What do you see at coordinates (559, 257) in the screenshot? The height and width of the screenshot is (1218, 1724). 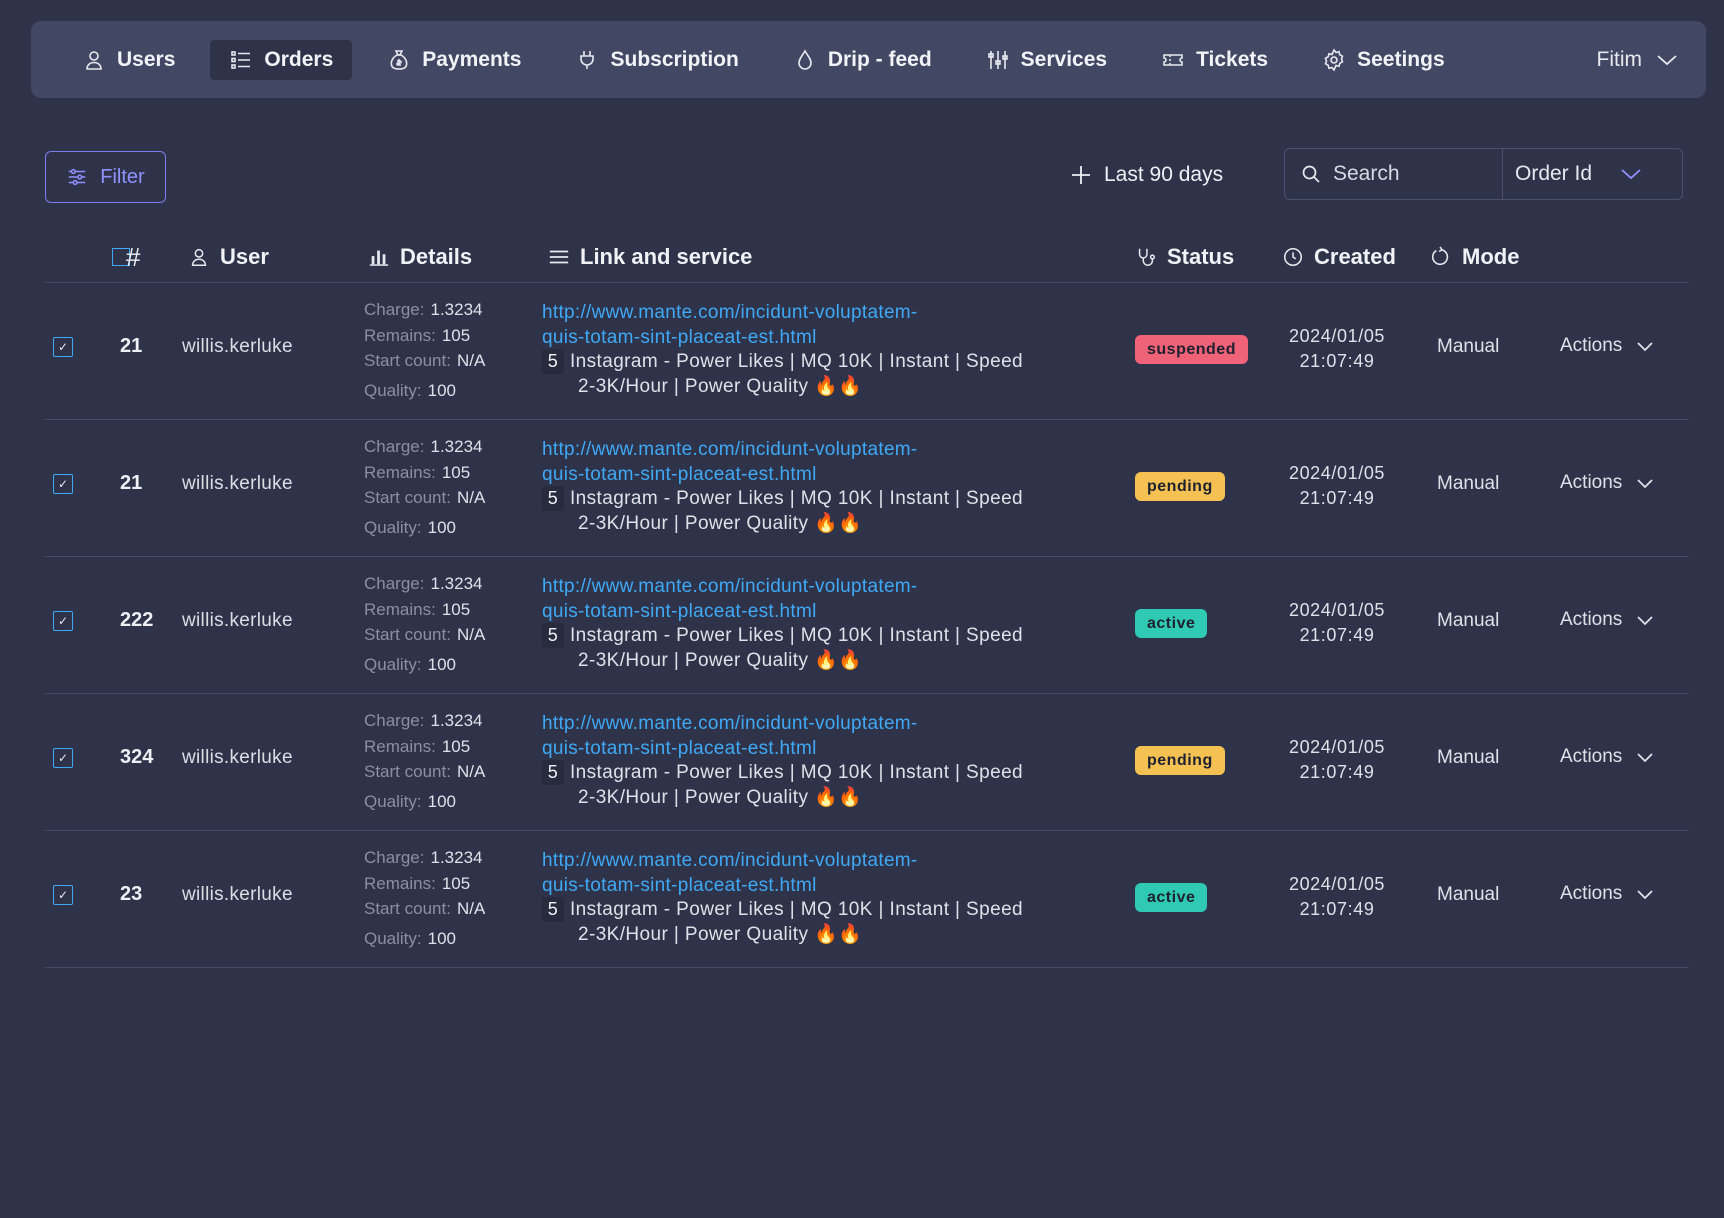 I see `menu-lines-icon` at bounding box center [559, 257].